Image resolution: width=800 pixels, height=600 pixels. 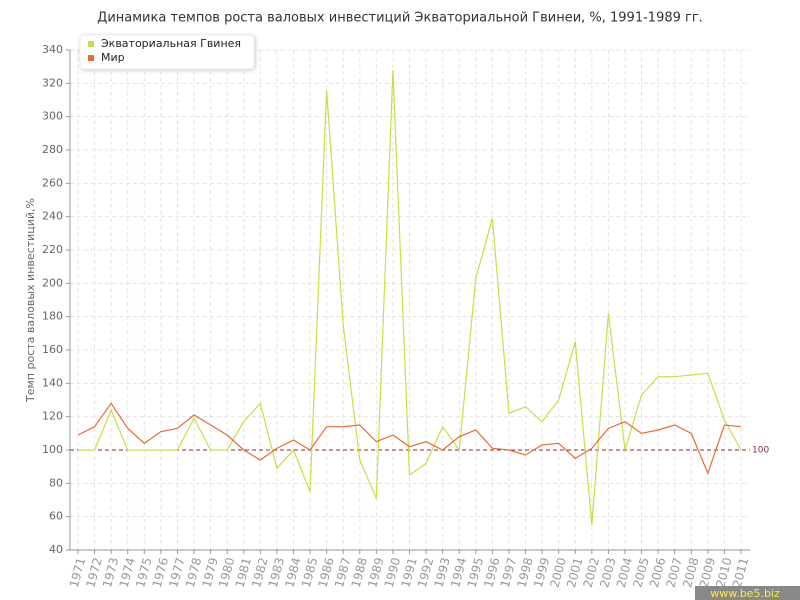 I want to click on y-axis-label: Темп роста валовых инвестиций,%, so click(x=30, y=300).